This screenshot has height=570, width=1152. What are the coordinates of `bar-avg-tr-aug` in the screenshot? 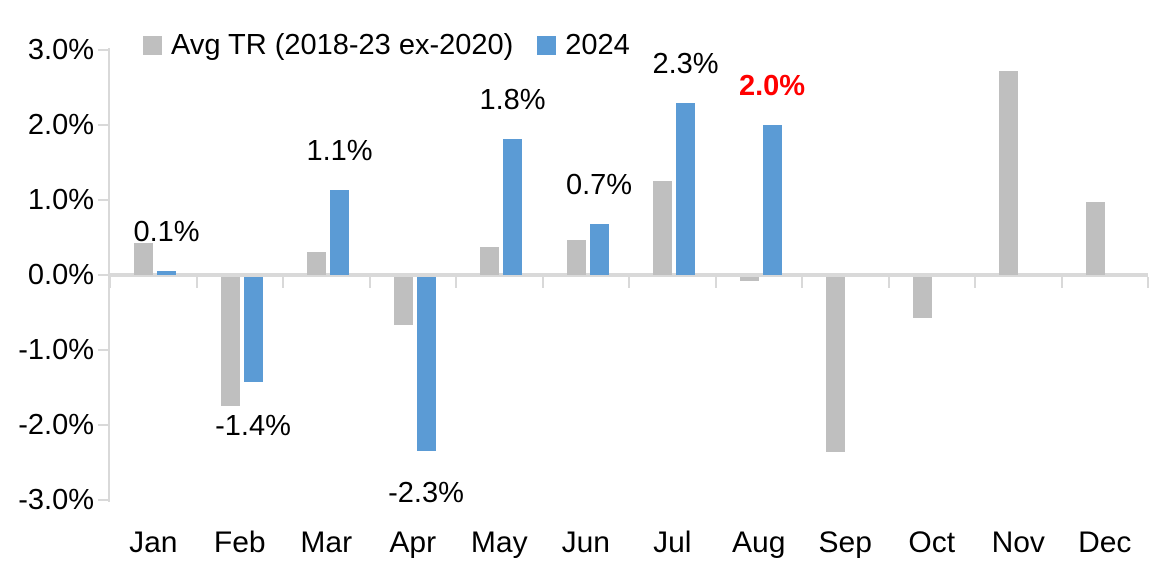 It's located at (749, 279).